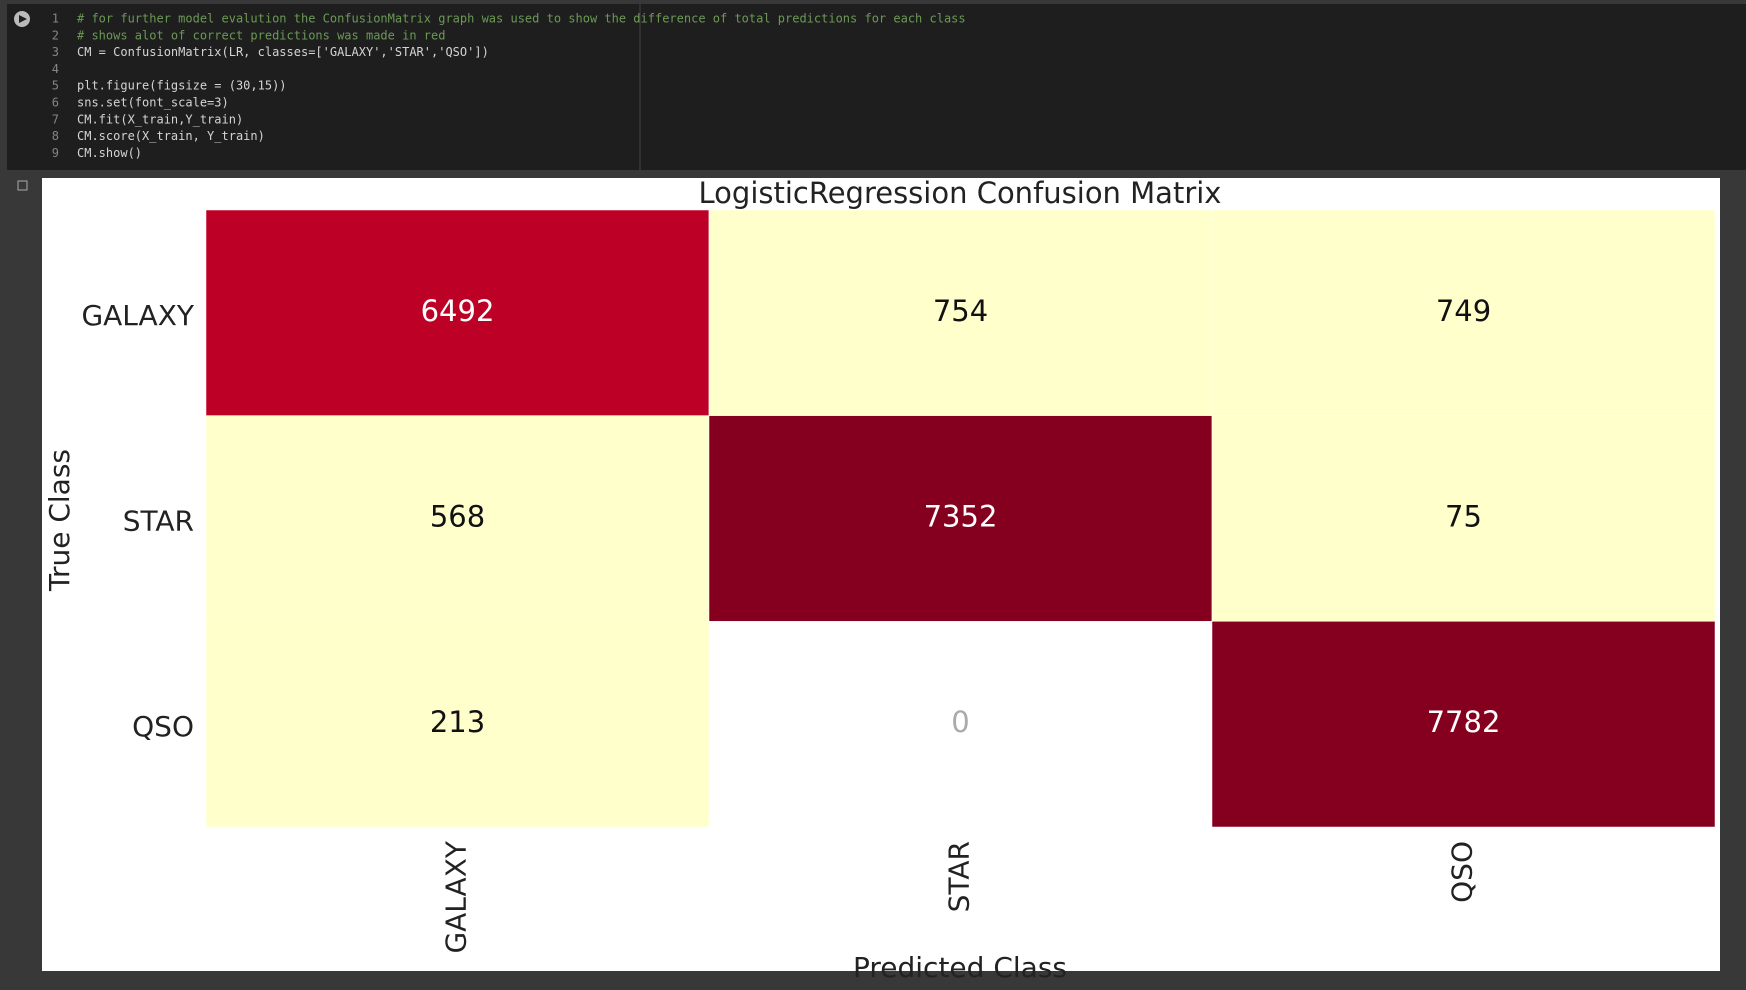 This screenshot has width=1746, height=990. I want to click on code-line: plt.figure(figsize = (30,15)), so click(182, 86).